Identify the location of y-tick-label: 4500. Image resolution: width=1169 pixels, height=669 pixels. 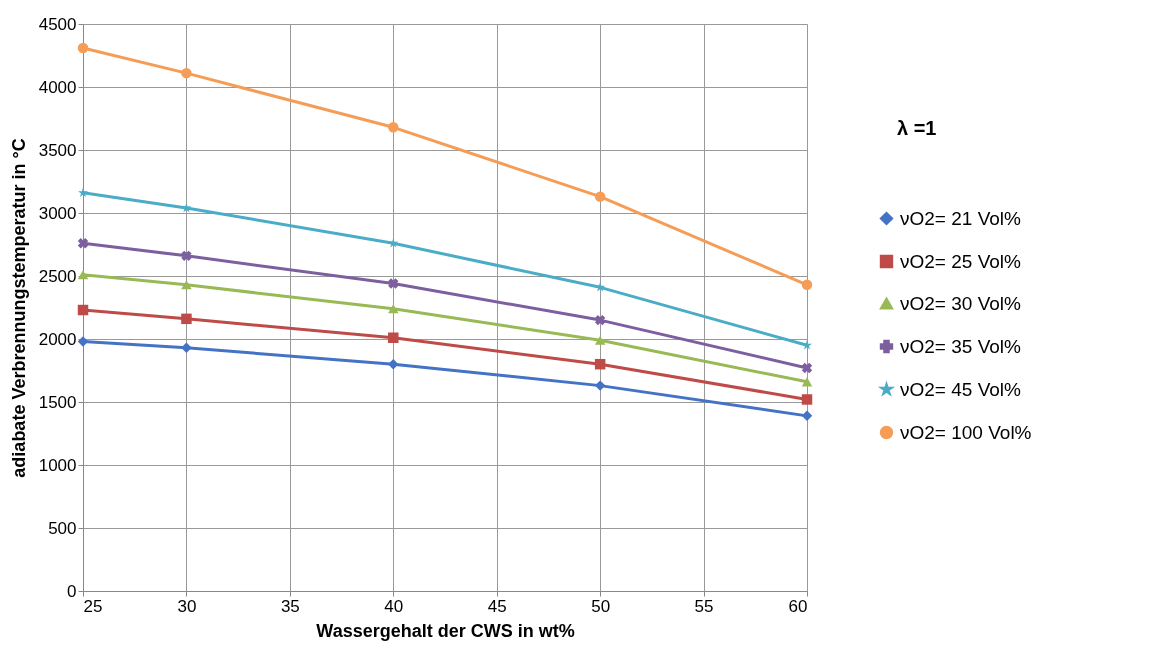
(57, 24).